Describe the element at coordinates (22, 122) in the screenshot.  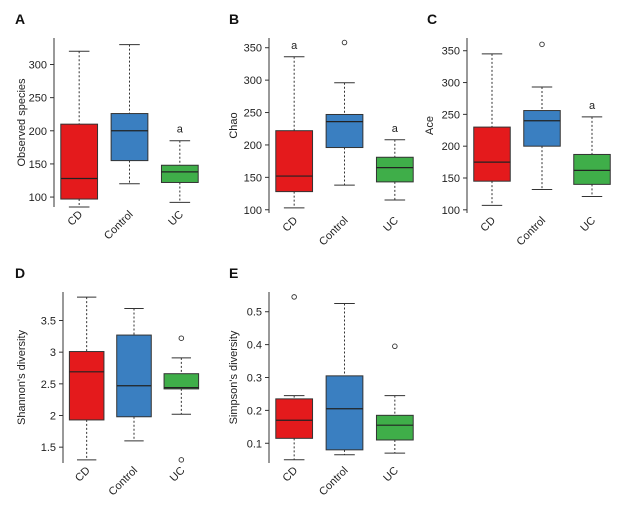
I see `y-axis-label: Observed species` at that location.